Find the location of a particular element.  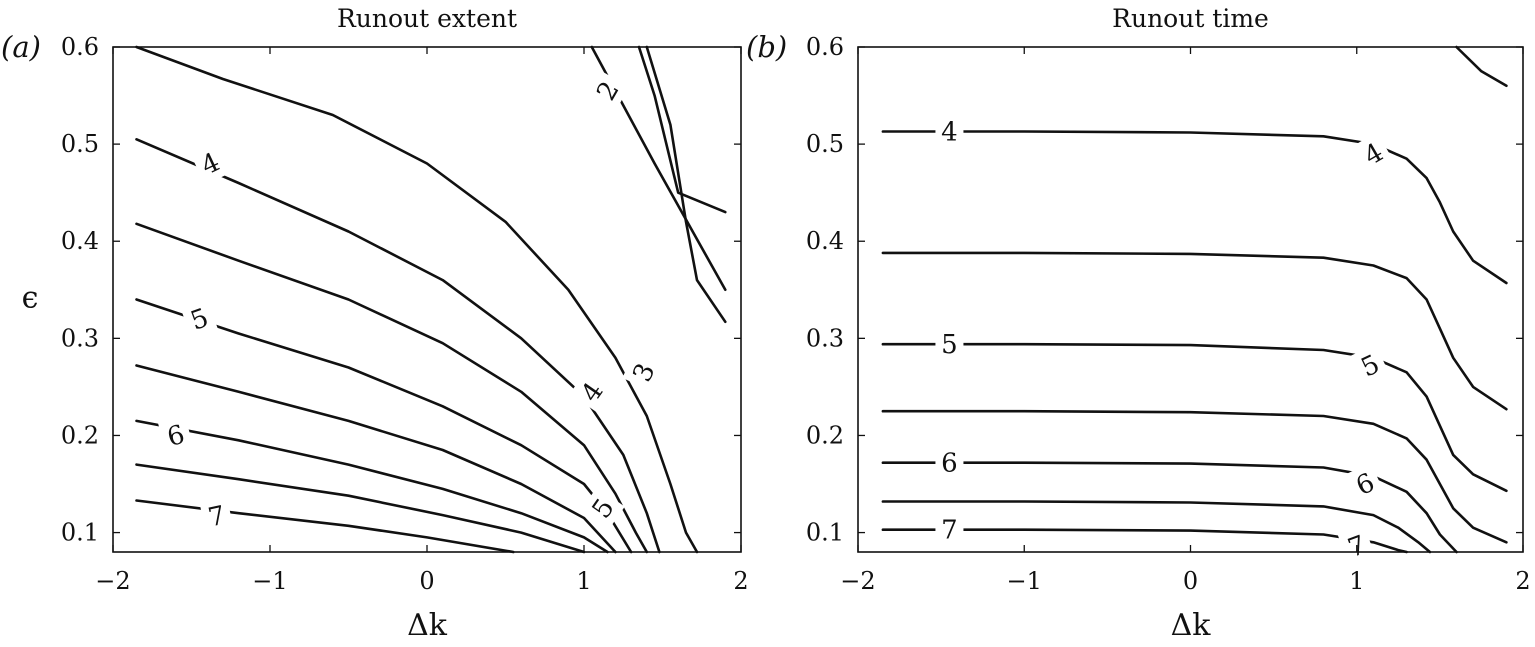

contour-label-6: 6 is located at coordinates (176, 436).